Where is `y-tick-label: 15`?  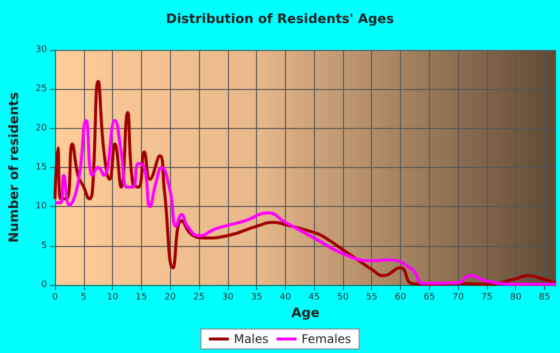
y-tick-label: 15 is located at coordinates (41, 167).